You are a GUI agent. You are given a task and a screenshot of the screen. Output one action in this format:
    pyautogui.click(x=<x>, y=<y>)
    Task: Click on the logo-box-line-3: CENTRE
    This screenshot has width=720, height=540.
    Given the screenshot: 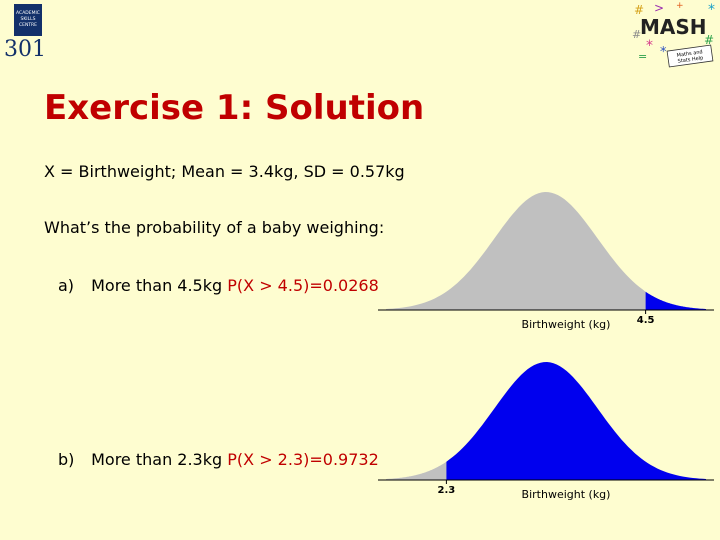 What is the action you would take?
    pyautogui.click(x=28, y=25)
    